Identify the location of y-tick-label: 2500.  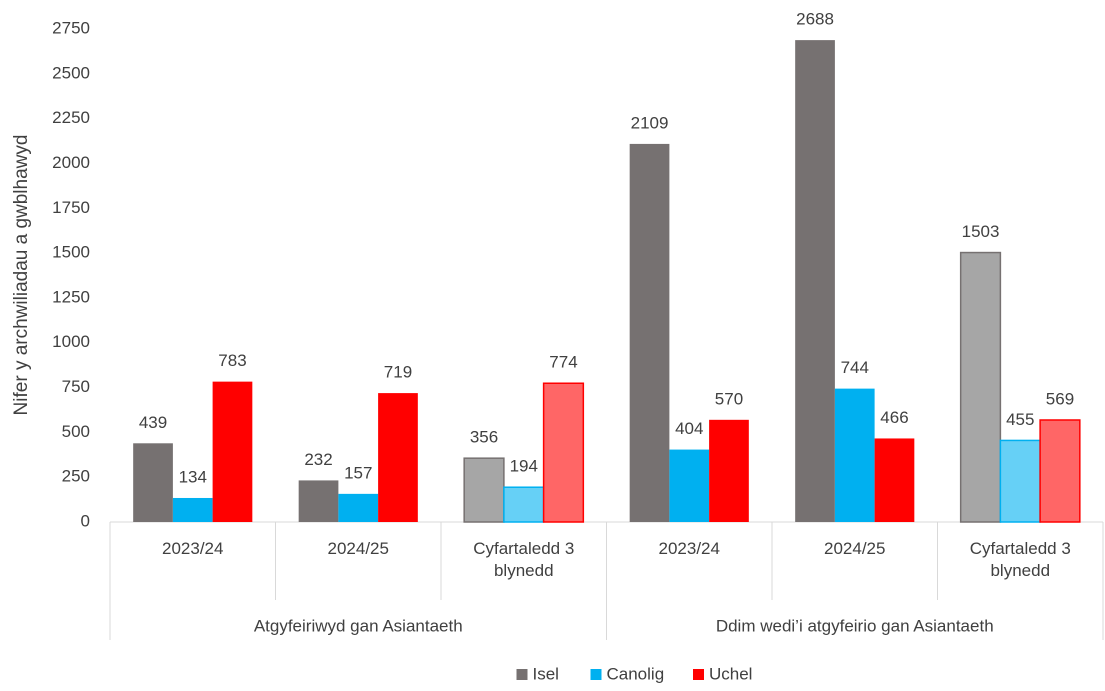
(71, 72).